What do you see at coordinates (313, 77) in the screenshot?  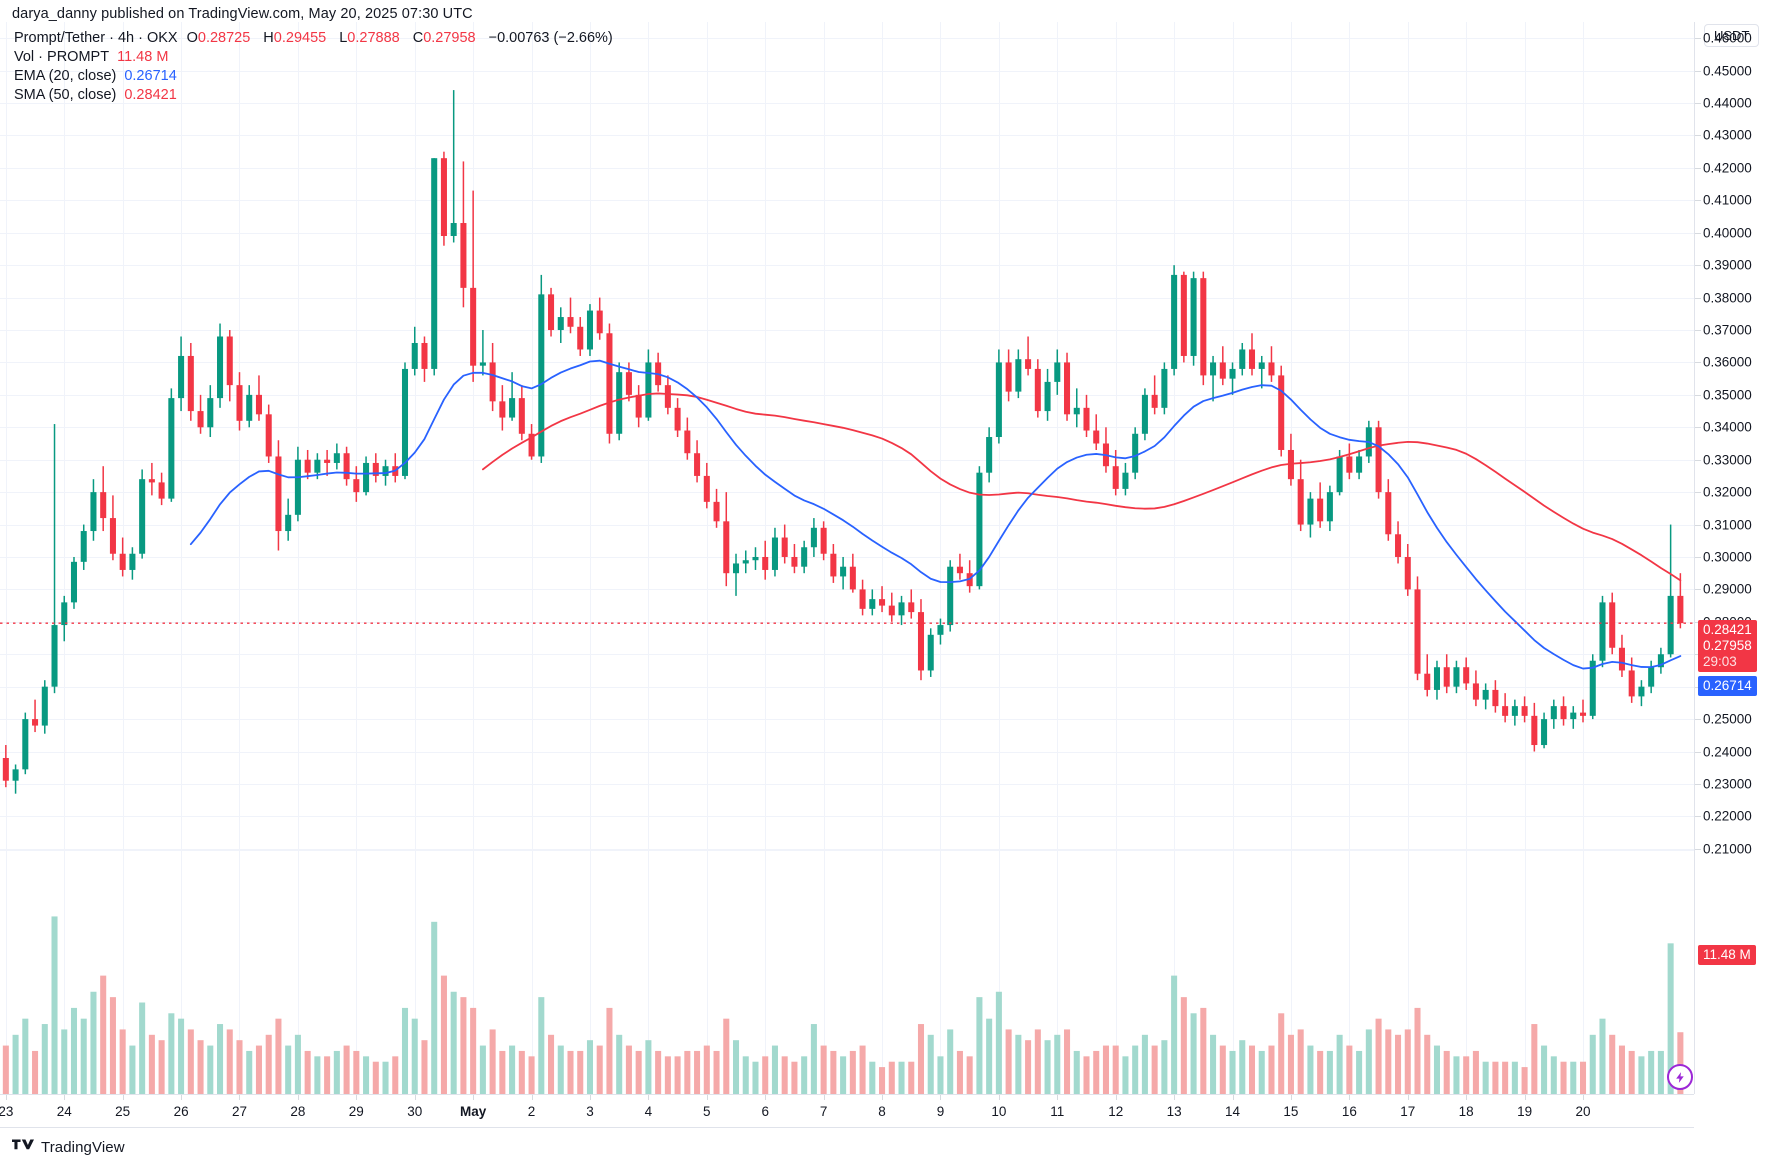 I see `legend-row-ema: EMA (20, close) 0.26714` at bounding box center [313, 77].